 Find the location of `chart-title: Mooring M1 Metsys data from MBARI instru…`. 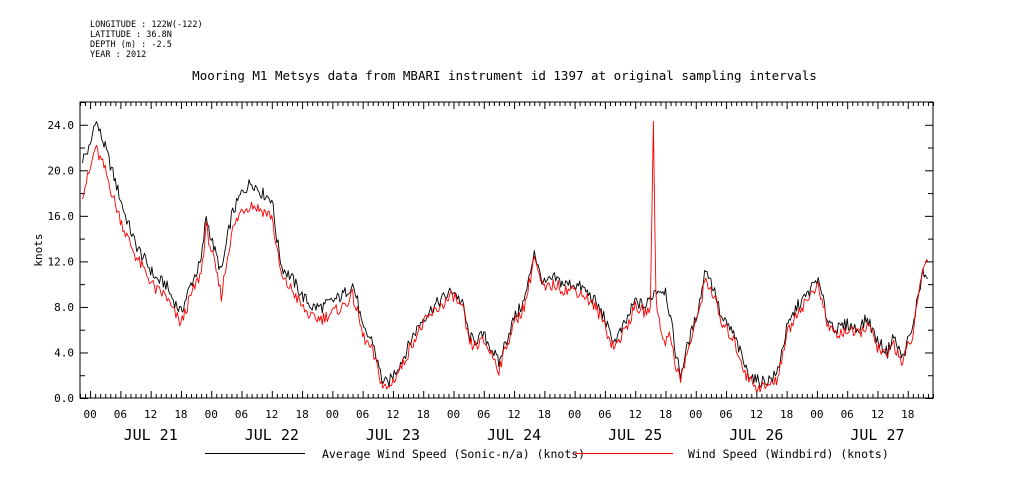

chart-title: Mooring M1 Metsys data from MBARI instru… is located at coordinates (504, 75).